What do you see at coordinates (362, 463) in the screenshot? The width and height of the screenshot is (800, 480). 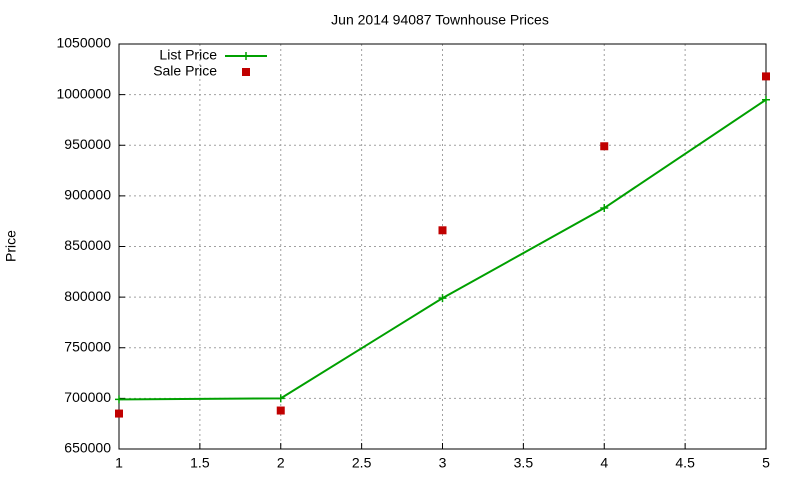 I see `x-tick-label: 2.5` at bounding box center [362, 463].